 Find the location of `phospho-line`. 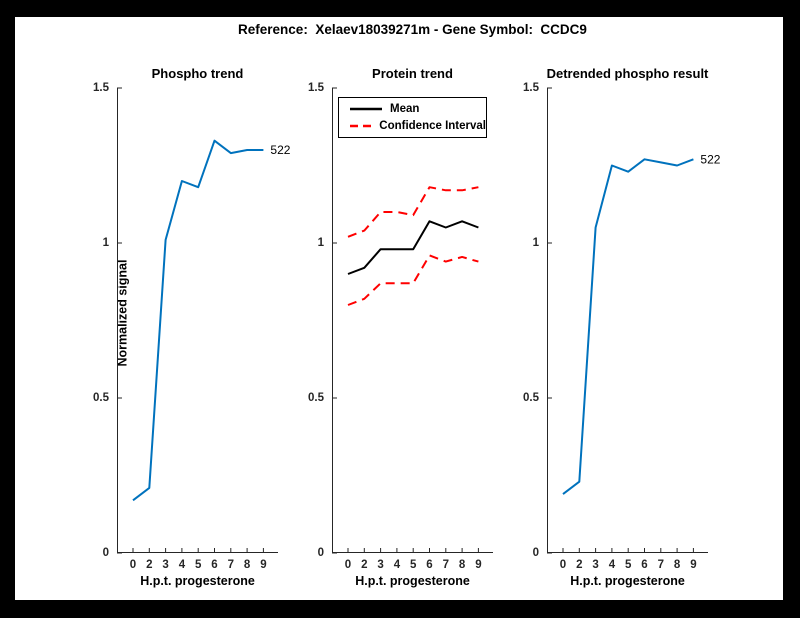

phospho-line is located at coordinates (198, 320).